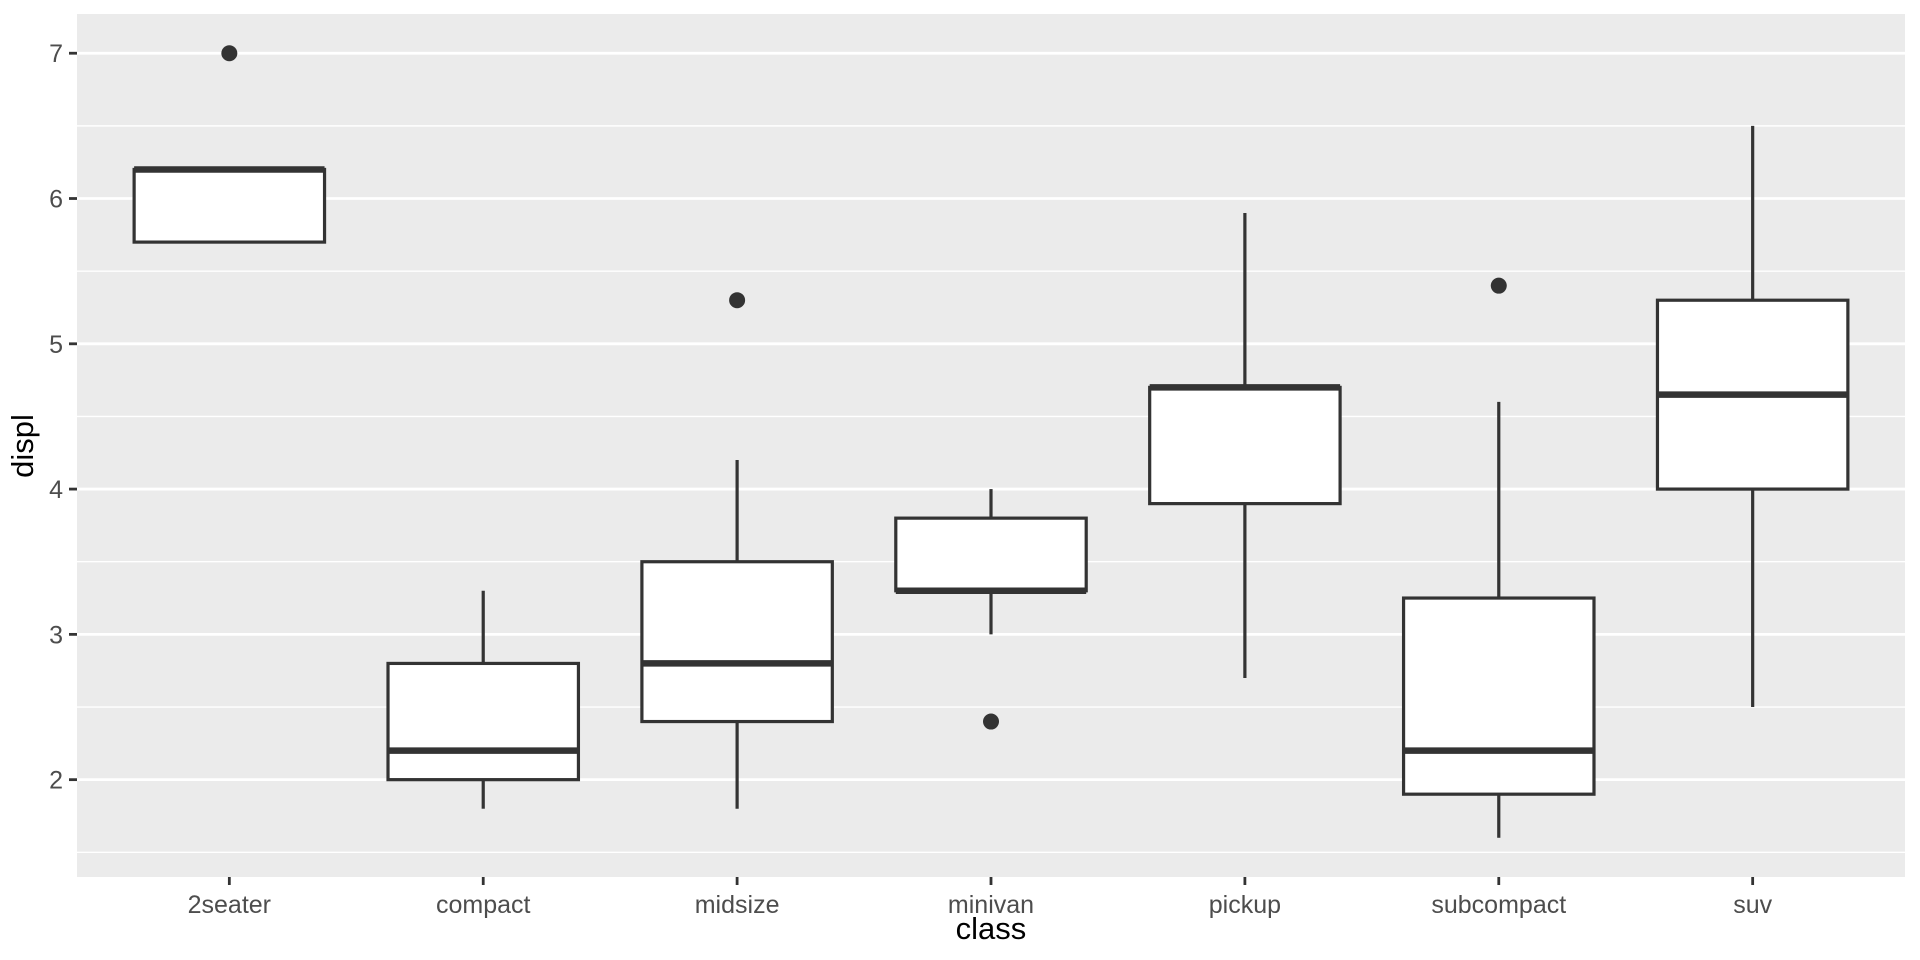 The width and height of the screenshot is (1920, 960). I want to click on x-tick-label: minivan, so click(991, 905).